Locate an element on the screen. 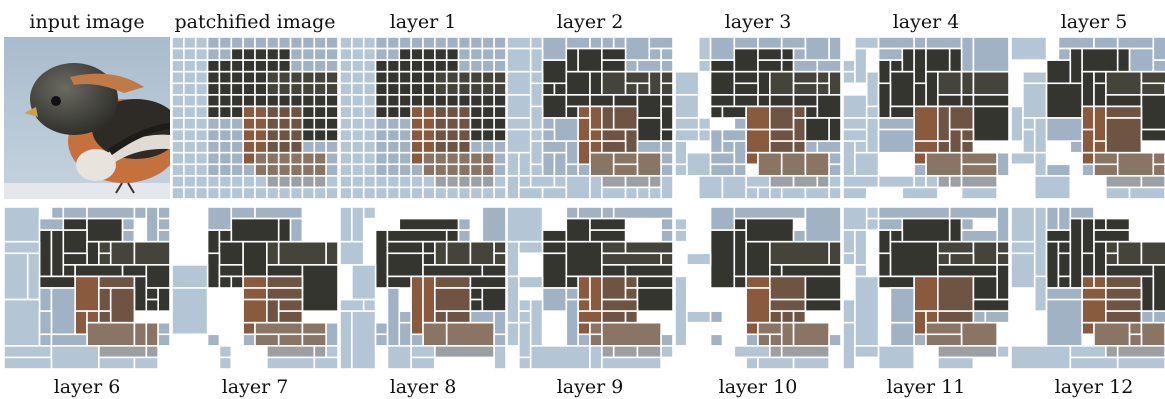 This screenshot has height=399, width=1165. layer-7-panel is located at coordinates (255, 288).